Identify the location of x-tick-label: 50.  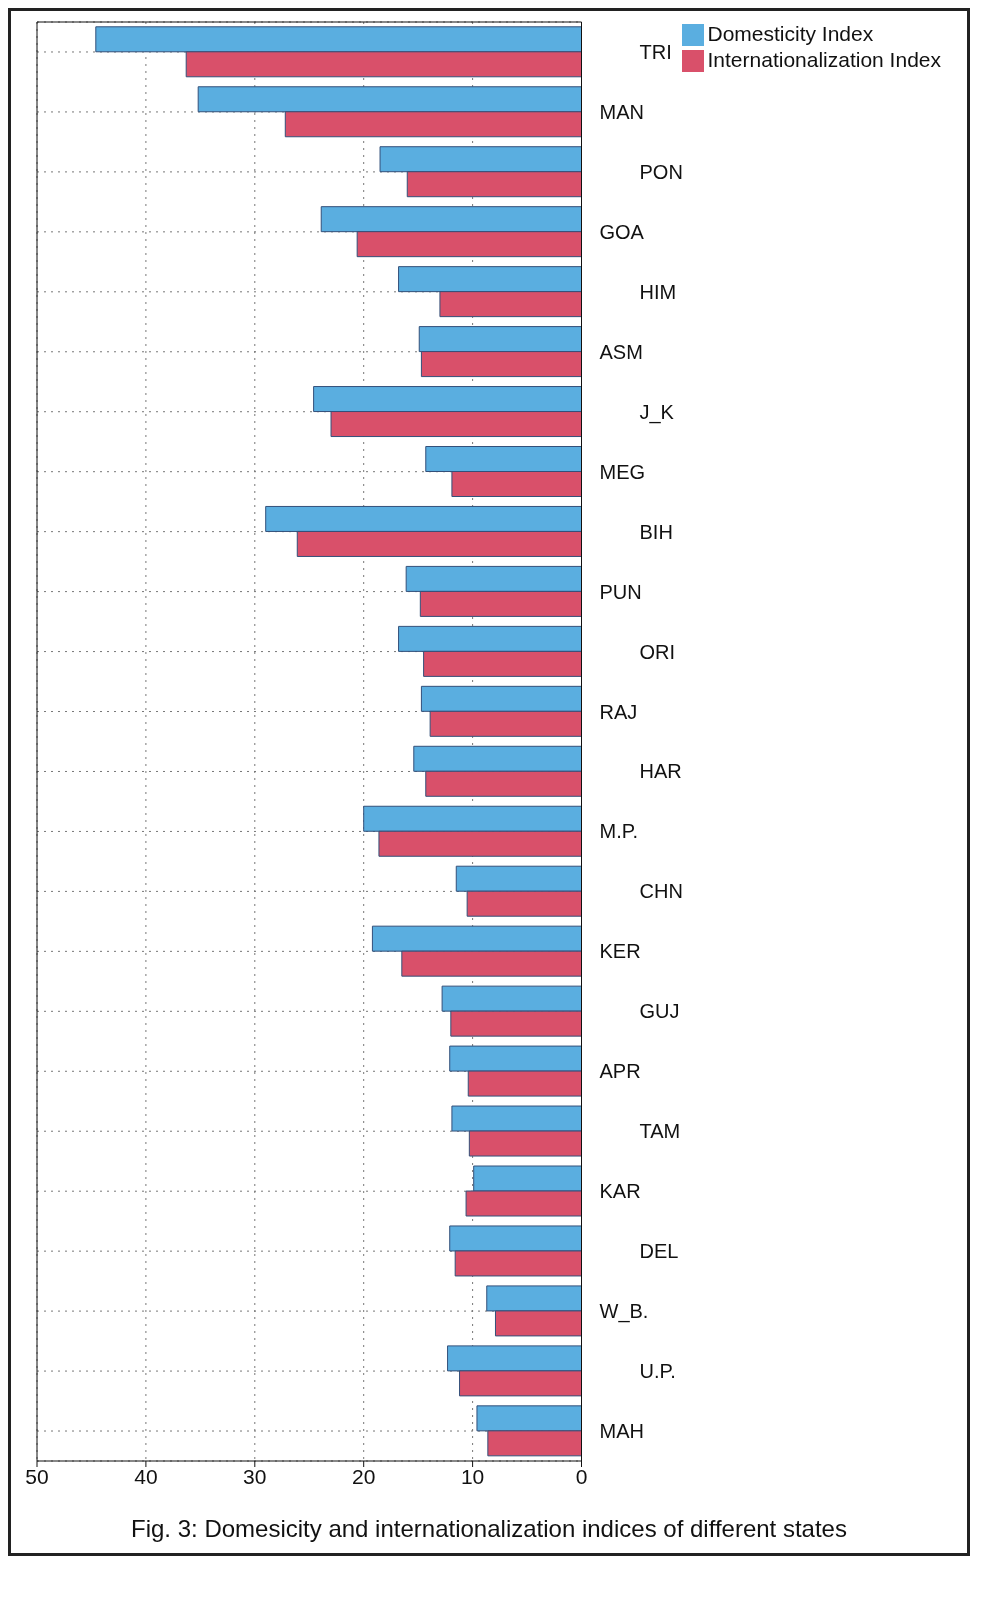
(37, 1476).